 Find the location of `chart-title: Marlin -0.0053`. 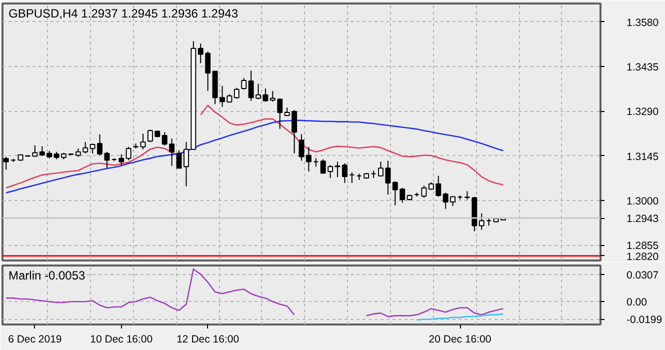

chart-title: Marlin -0.0053 is located at coordinates (47, 275).